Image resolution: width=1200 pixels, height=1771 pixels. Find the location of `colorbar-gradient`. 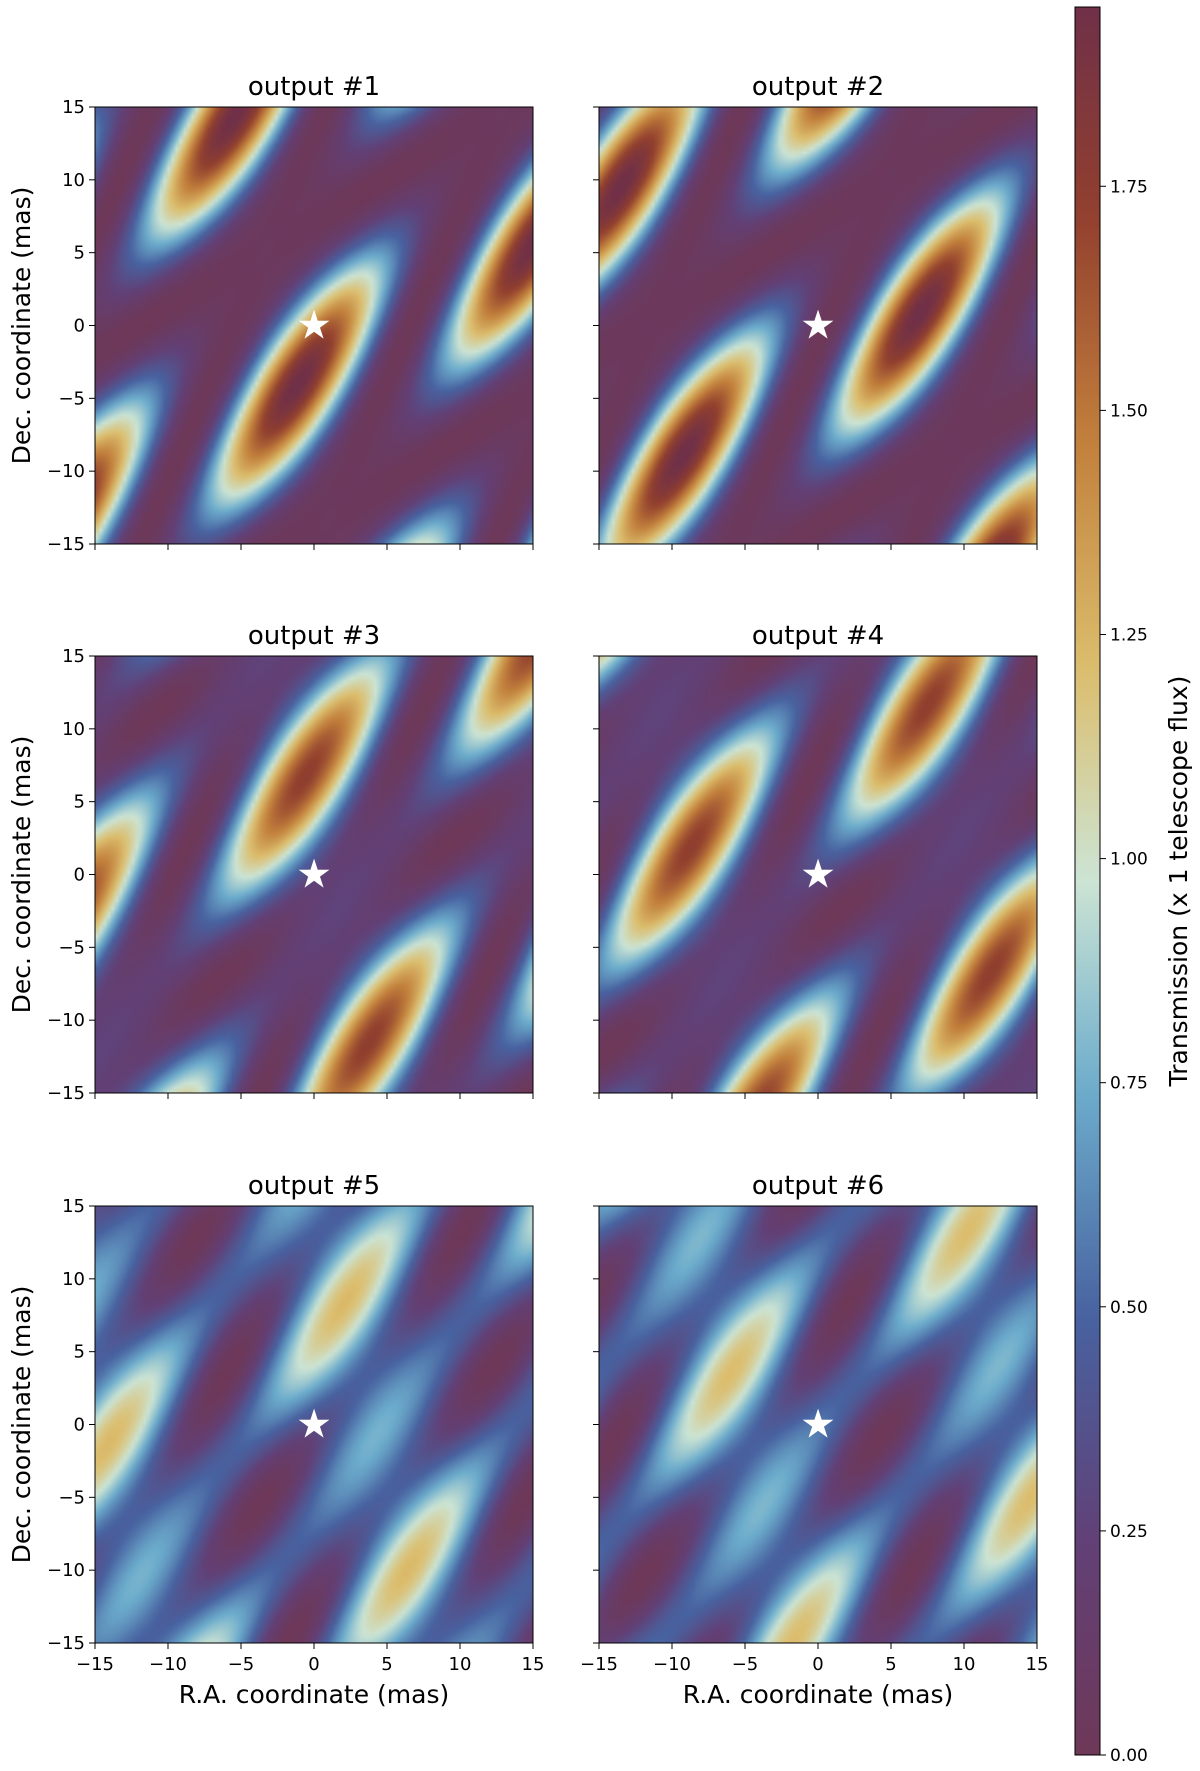

colorbar-gradient is located at coordinates (1087, 881).